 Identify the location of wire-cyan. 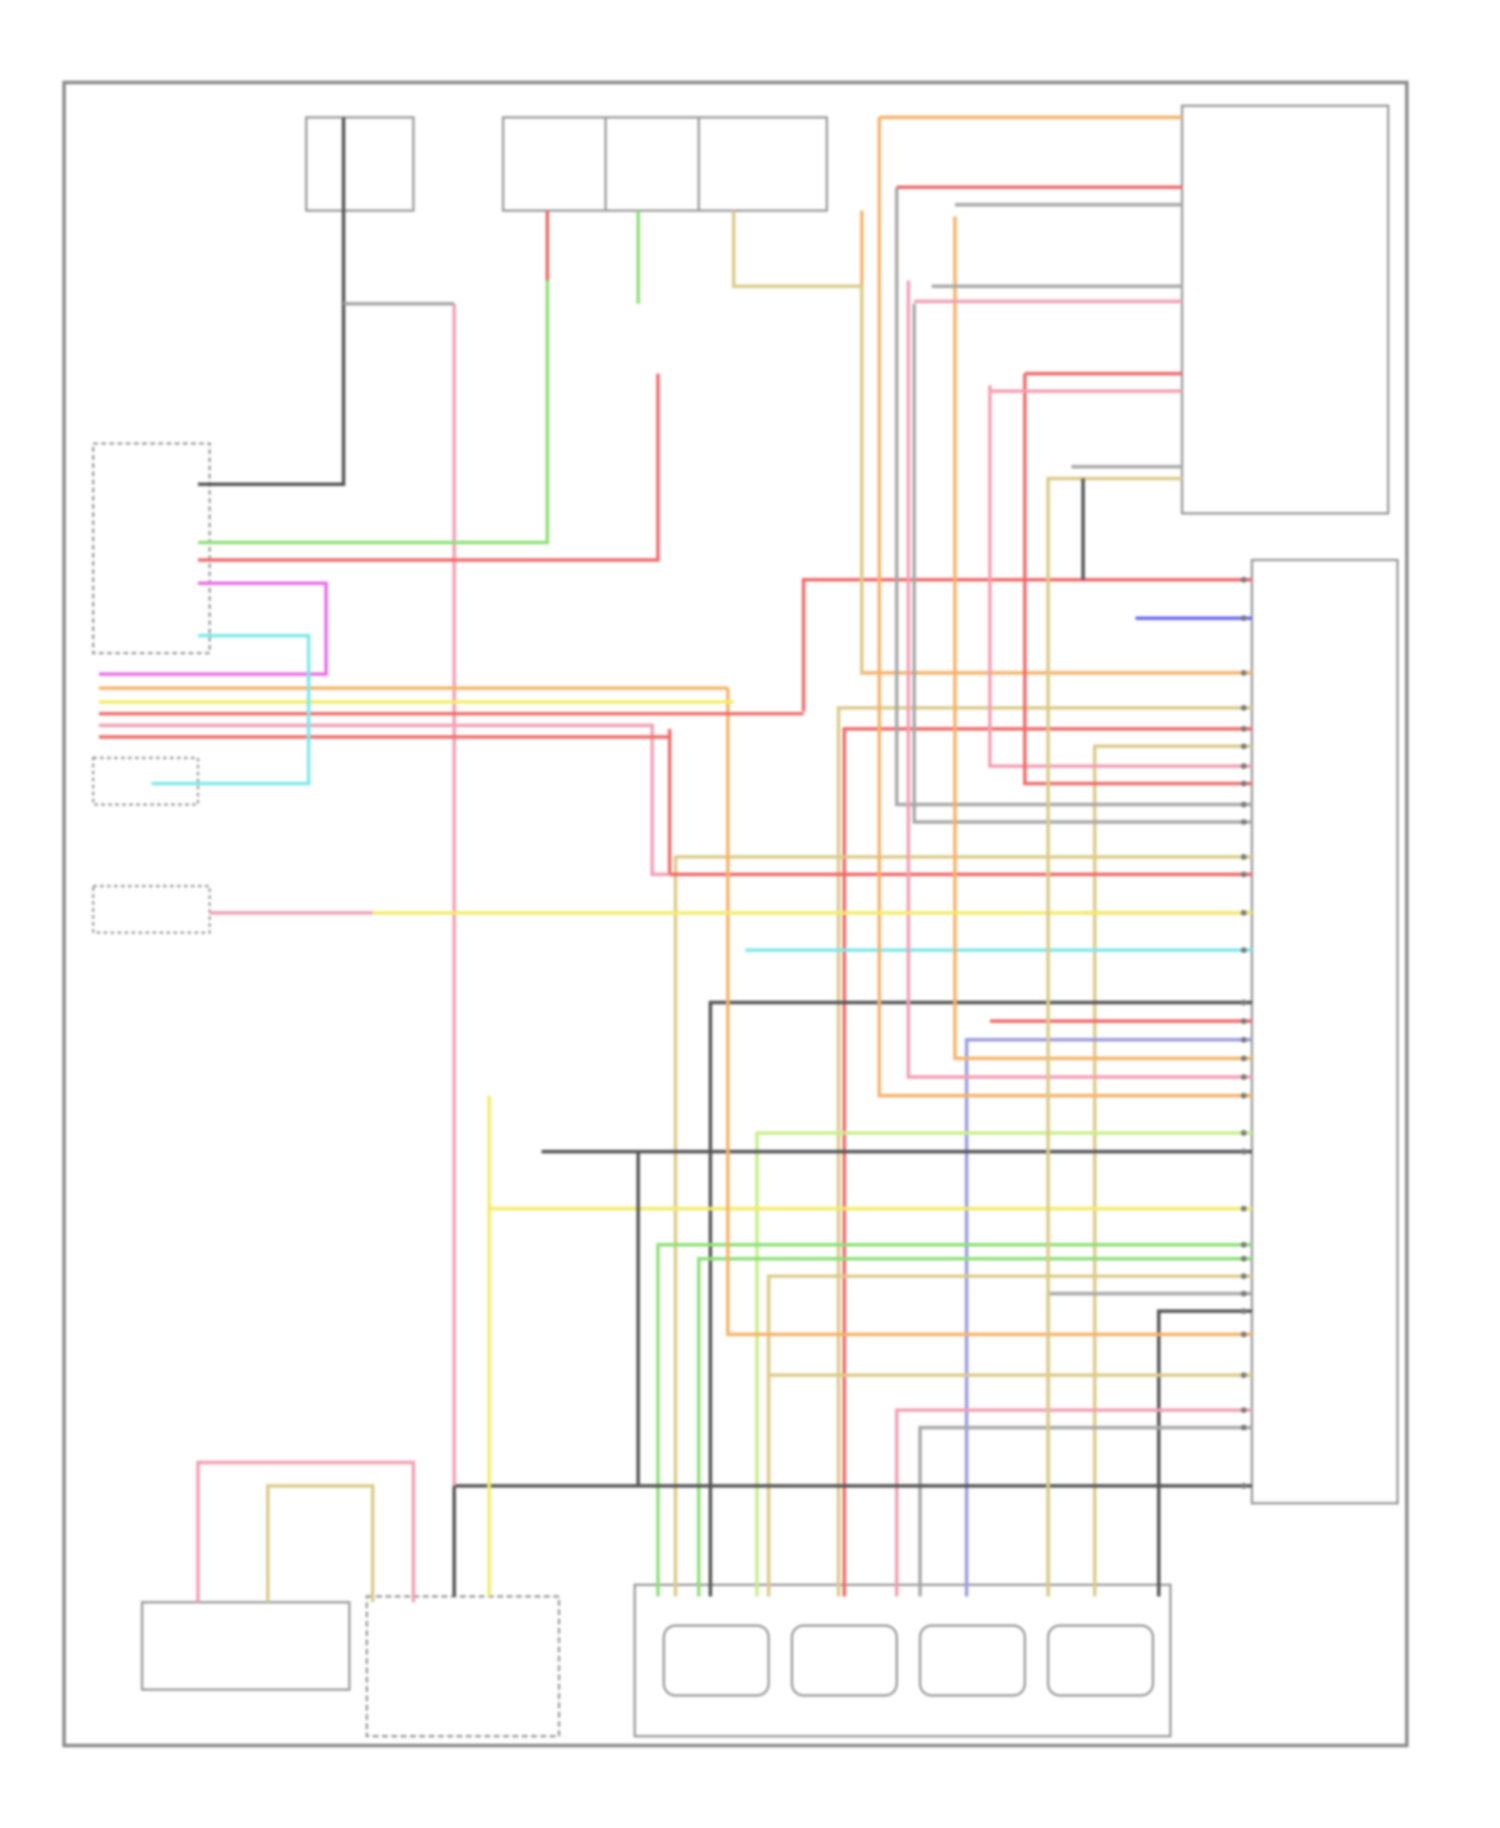
(231, 709).